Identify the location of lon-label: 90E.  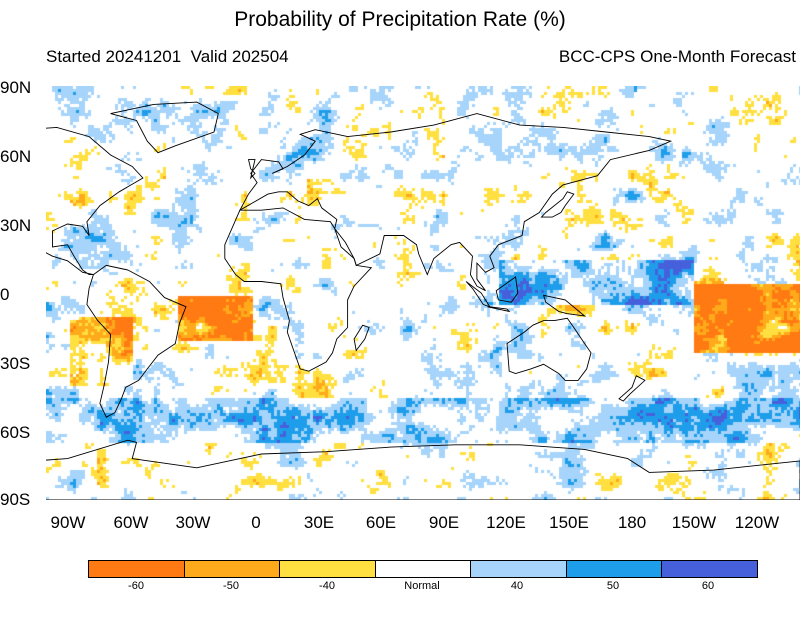
(444, 522).